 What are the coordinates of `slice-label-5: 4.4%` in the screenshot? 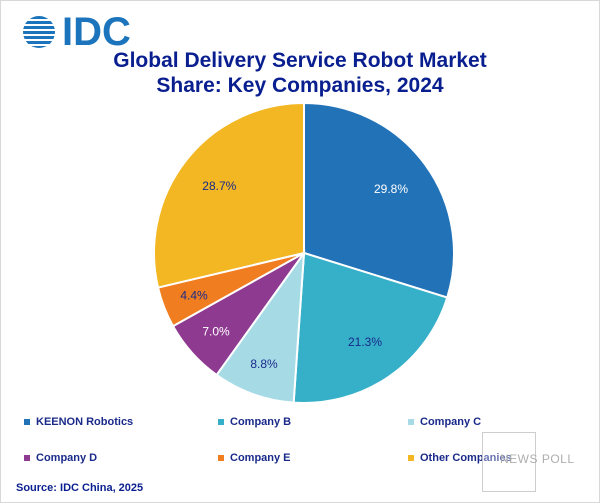 It's located at (194, 296).